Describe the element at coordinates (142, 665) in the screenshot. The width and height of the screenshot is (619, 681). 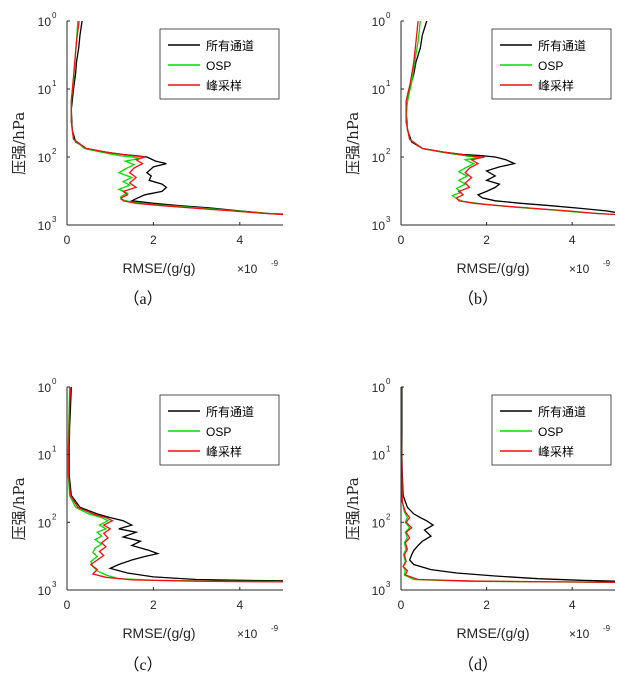
I see `panel-caption: （c）` at that location.